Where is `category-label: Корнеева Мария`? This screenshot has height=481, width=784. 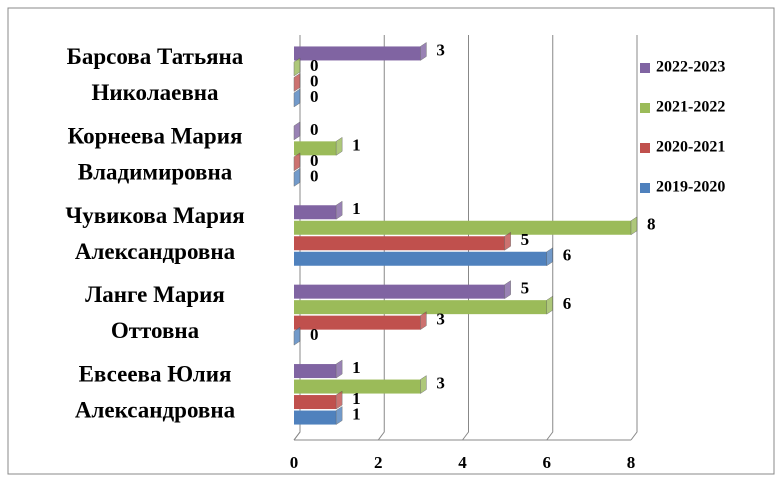
category-label: Корнеева Мария is located at coordinates (155, 135).